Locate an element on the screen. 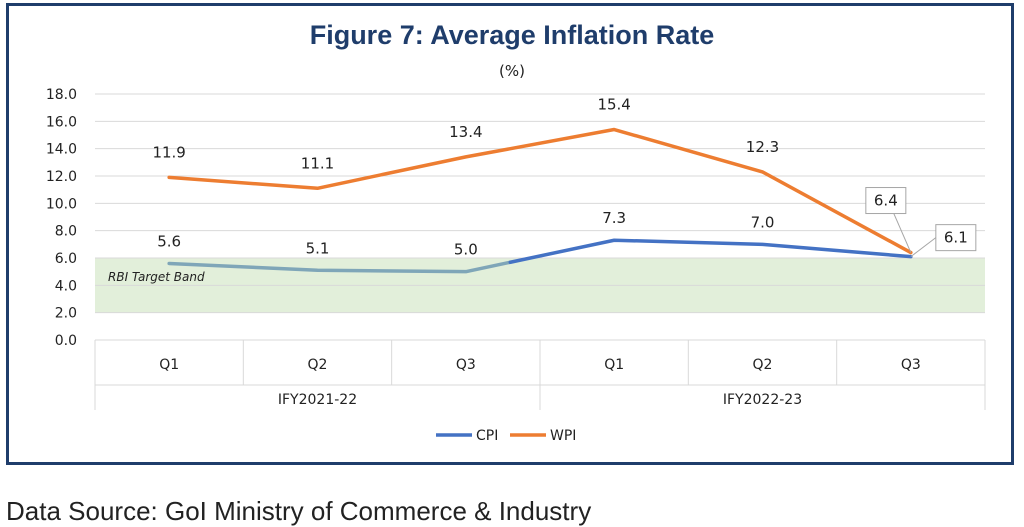 This screenshot has height=527, width=1024. series-line-cpi is located at coordinates (710, 251).